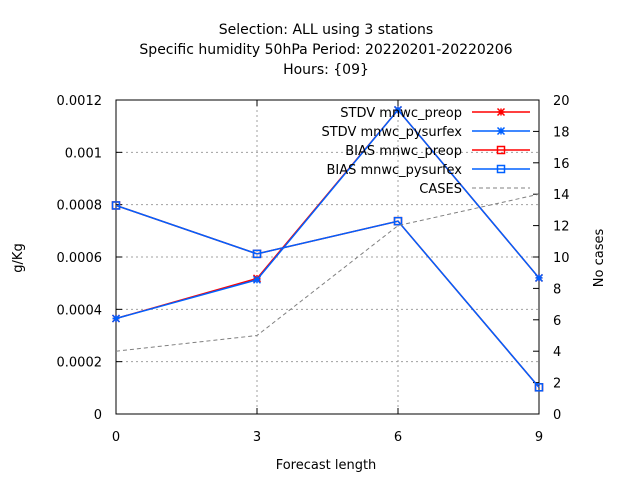 This screenshot has height=480, width=640. What do you see at coordinates (440, 189) in the screenshot?
I see `legend-label-4: CASES` at bounding box center [440, 189].